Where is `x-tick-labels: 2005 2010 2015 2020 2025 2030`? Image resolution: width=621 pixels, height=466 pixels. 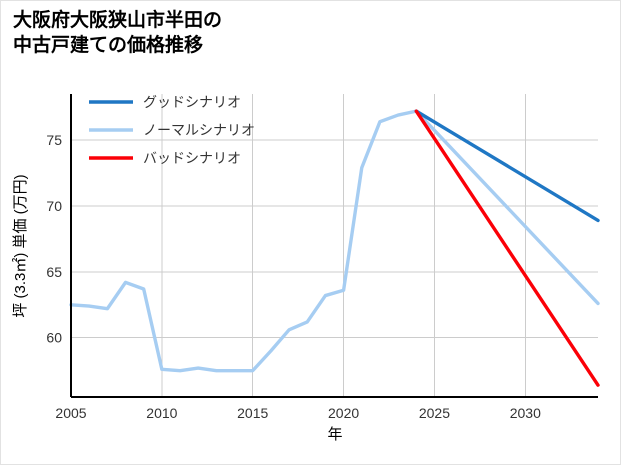
x-tick-labels: 2005 2010 2015 2020 2025 2030 is located at coordinates (298, 413).